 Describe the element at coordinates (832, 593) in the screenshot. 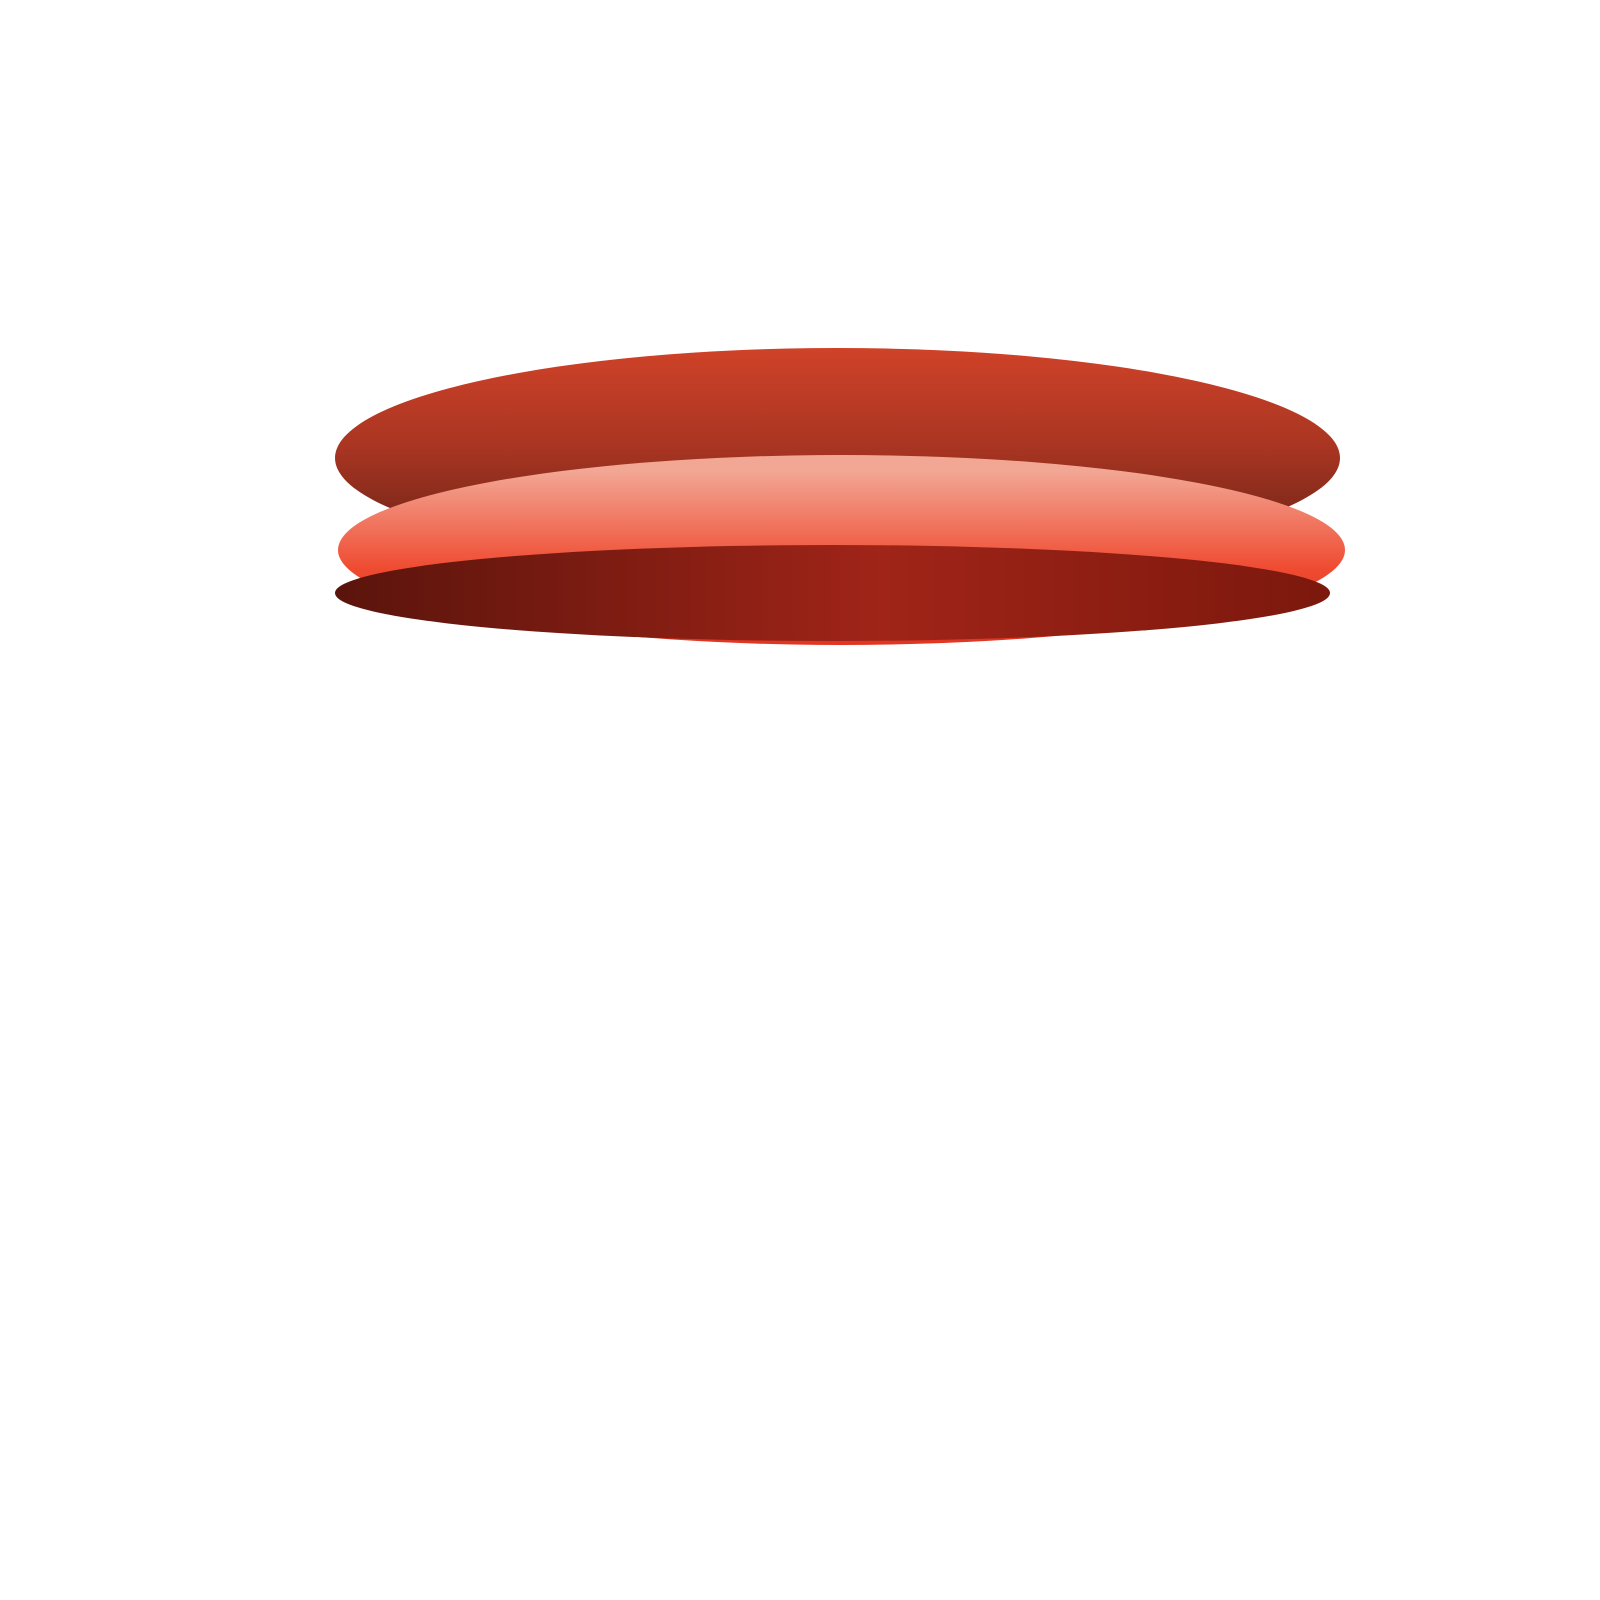

I see `ellipse-gp5` at that location.